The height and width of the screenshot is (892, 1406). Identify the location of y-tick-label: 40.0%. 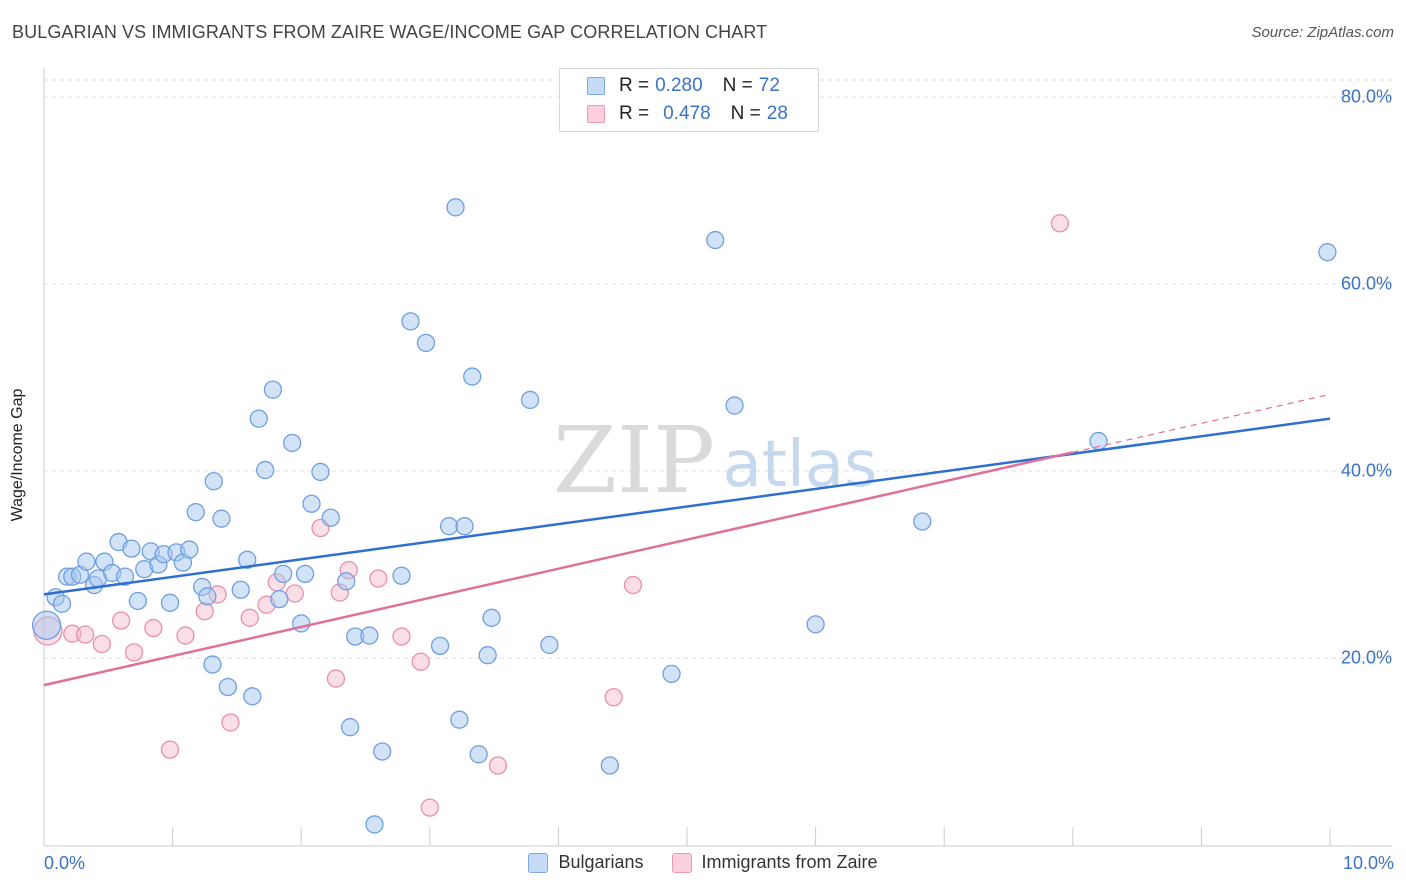
(1366, 470).